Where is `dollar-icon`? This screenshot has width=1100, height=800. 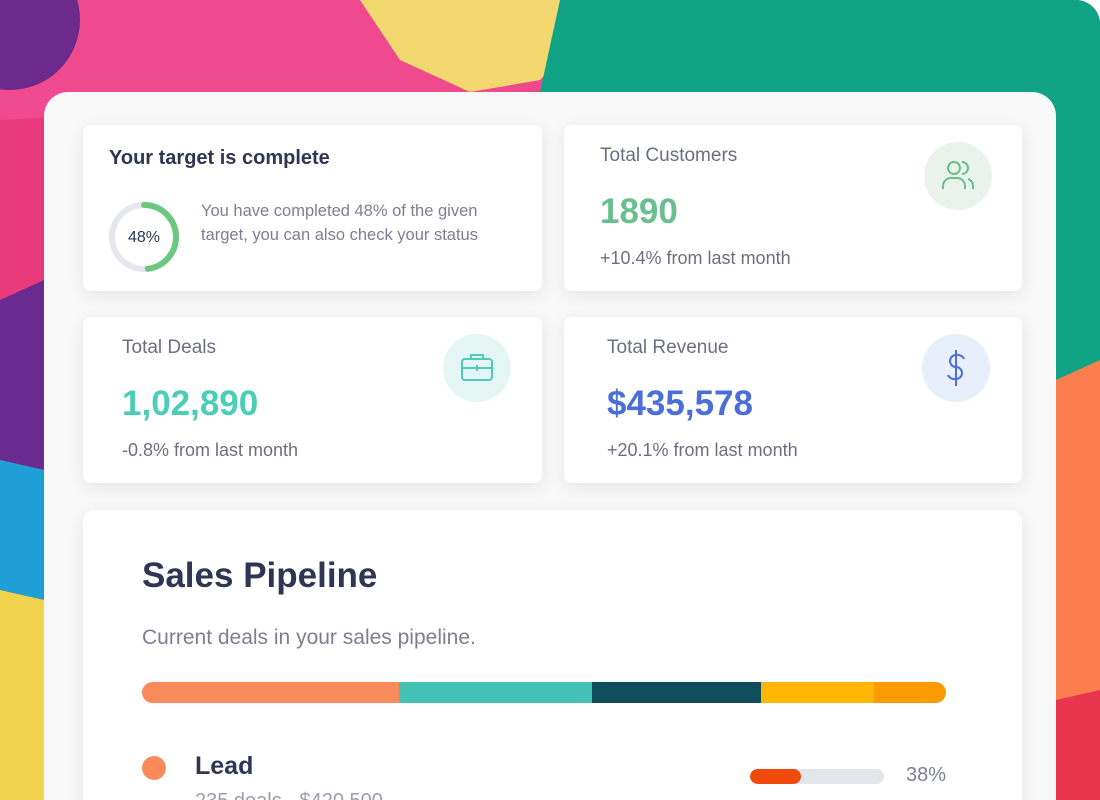
dollar-icon is located at coordinates (956, 368).